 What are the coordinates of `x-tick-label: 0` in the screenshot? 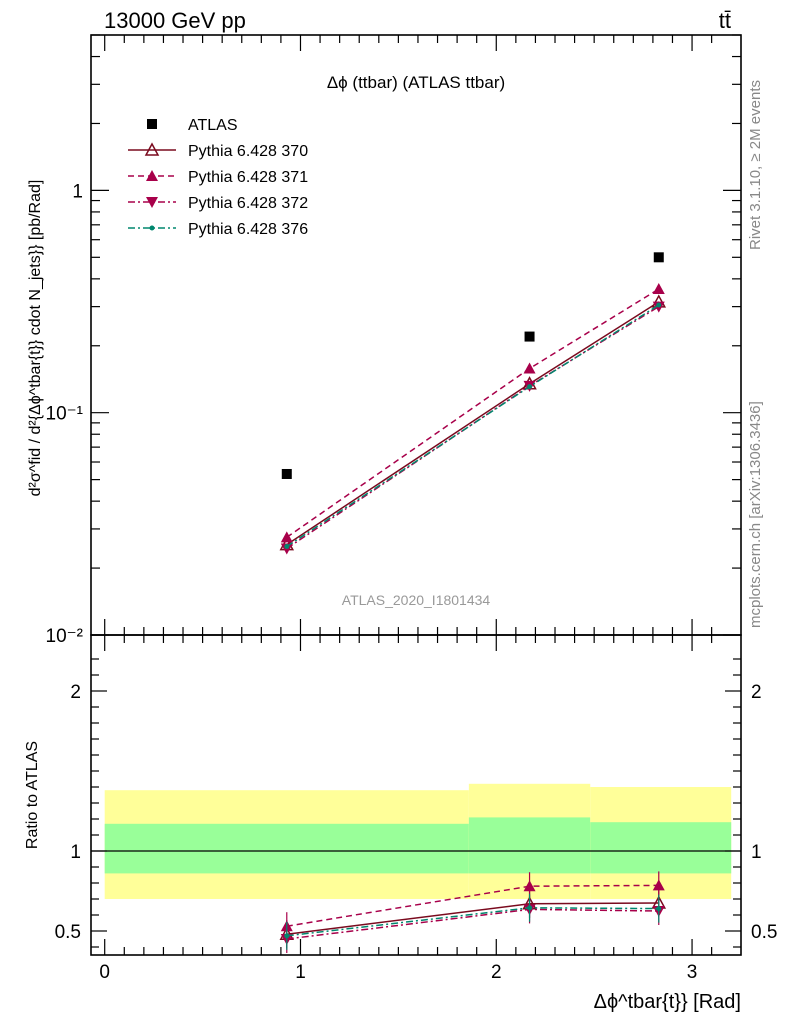 It's located at (104, 972).